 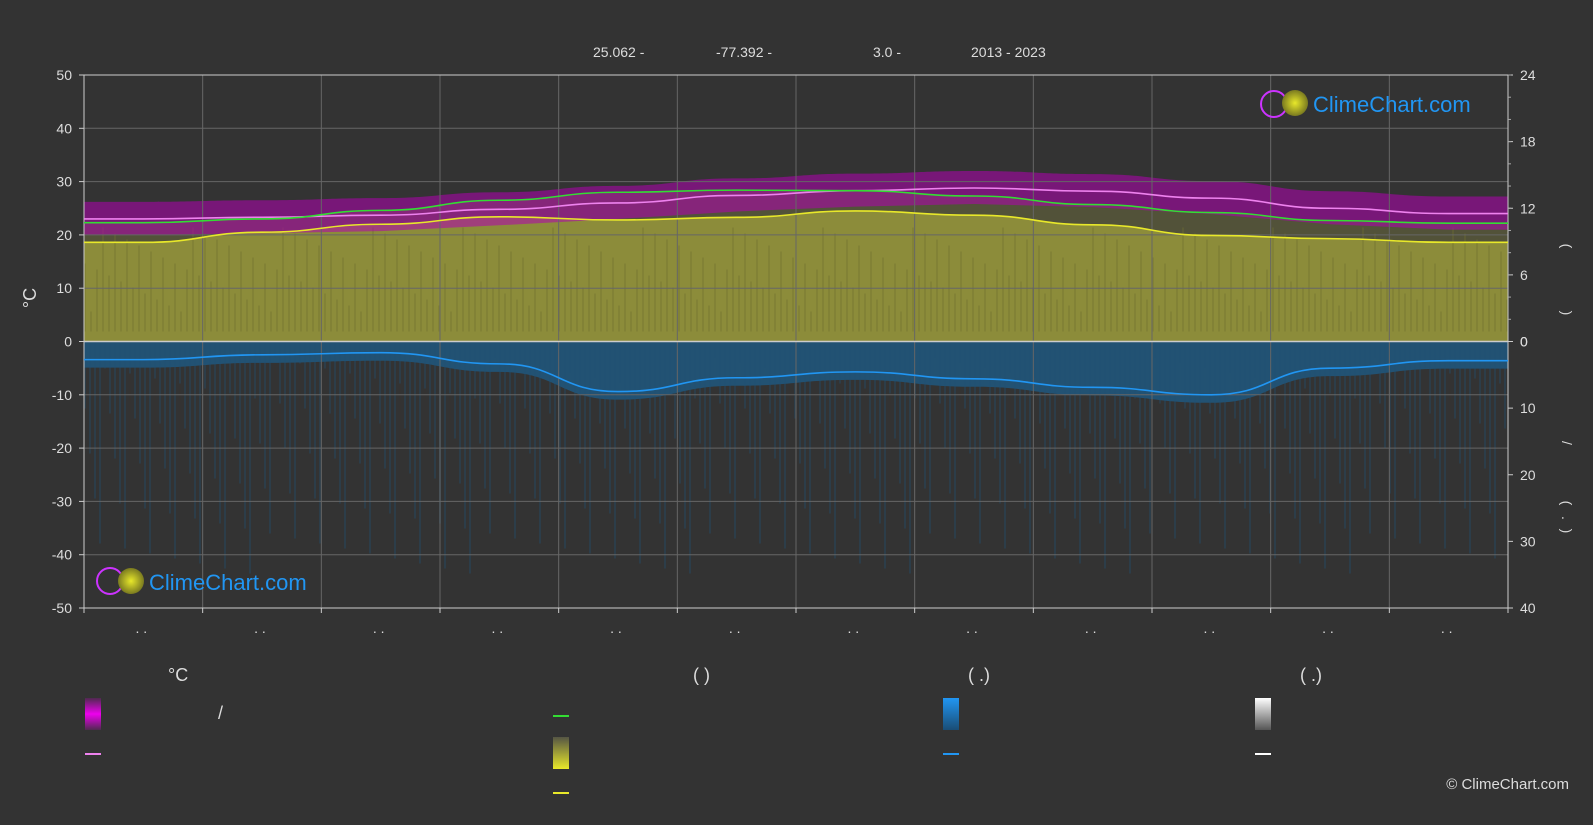 I want to click on copyright: © ClimeChart.com, so click(x=1507, y=784).